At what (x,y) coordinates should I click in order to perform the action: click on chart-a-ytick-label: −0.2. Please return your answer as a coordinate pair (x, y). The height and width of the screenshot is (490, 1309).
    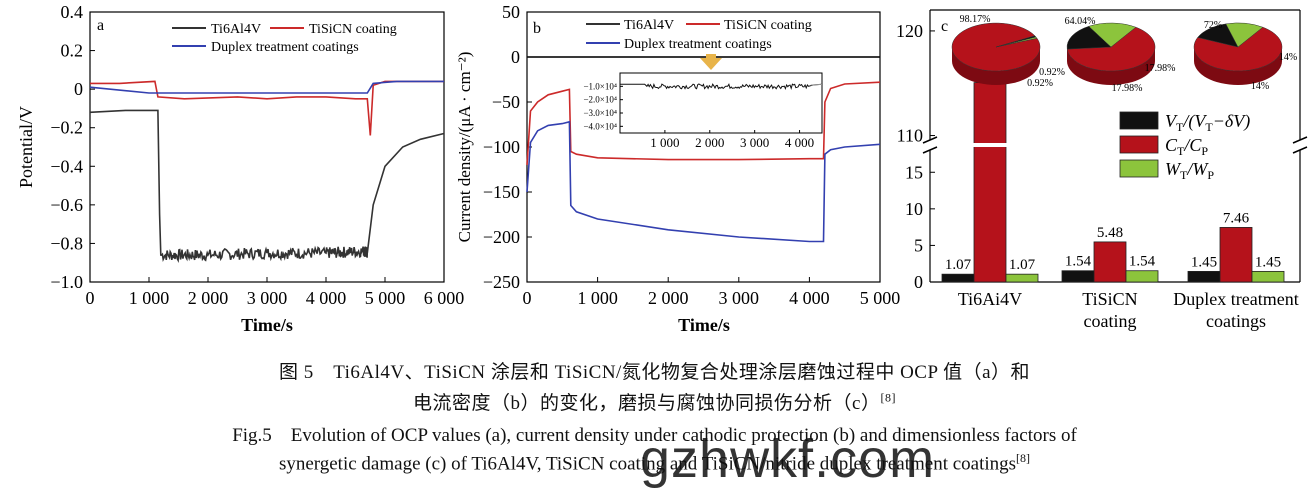
    Looking at the image, I should click on (66, 128).